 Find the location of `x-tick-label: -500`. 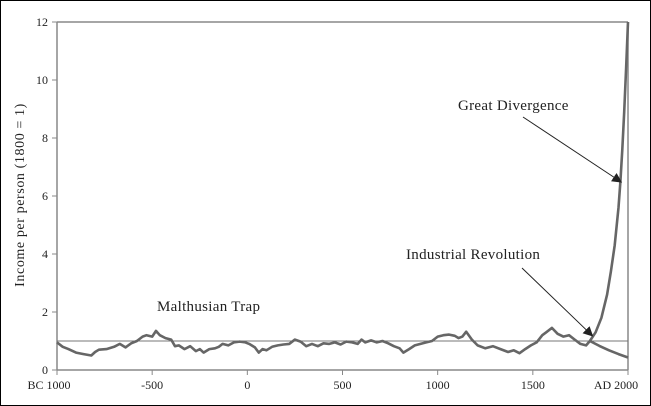

x-tick-label: -500 is located at coordinates (152, 385).